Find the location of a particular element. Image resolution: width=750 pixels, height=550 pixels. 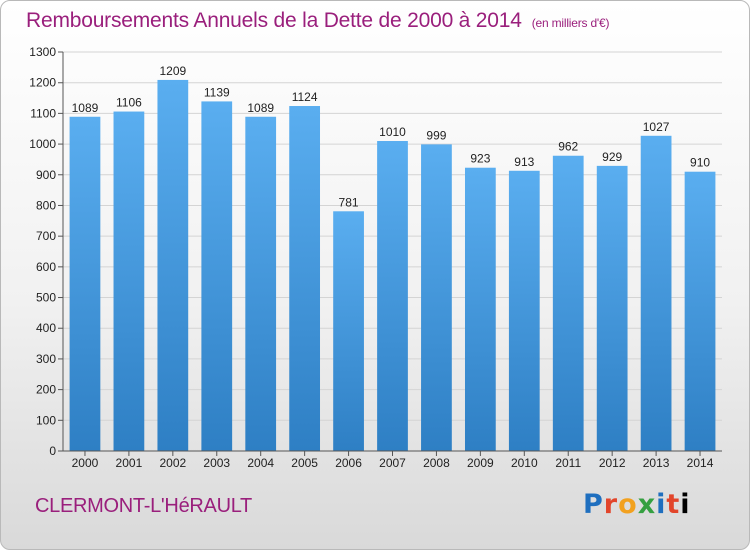

y-tick-label: 300 is located at coordinates (46, 359).